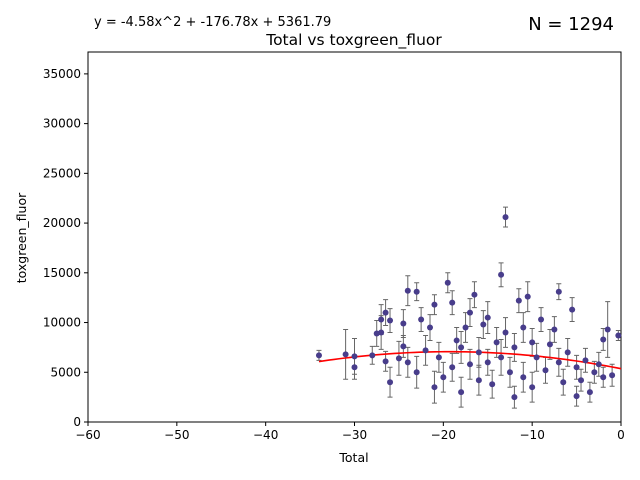 Image resolution: width=640 pixels, height=480 pixels. What do you see at coordinates (87, 435) in the screenshot?
I see `x-tick-label: −60` at bounding box center [87, 435].